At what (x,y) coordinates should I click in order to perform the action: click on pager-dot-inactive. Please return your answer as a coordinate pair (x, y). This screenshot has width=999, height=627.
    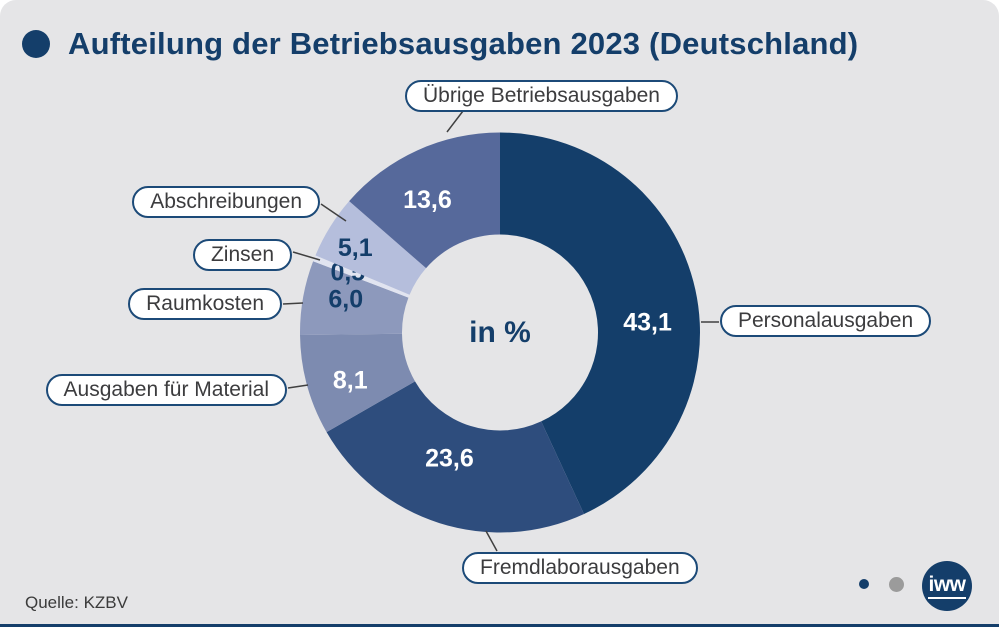
    Looking at the image, I should click on (896, 584).